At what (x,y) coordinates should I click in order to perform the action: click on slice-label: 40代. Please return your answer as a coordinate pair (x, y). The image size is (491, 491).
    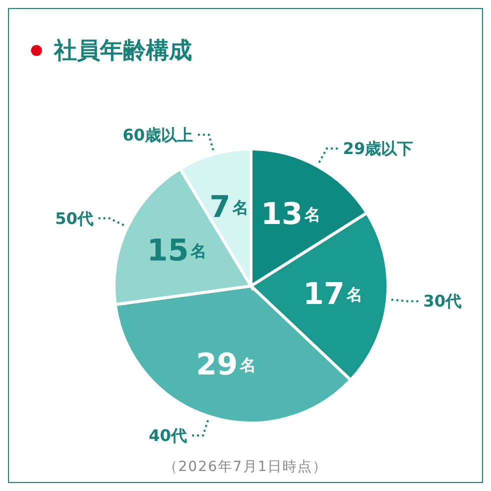
    Looking at the image, I should click on (168, 436).